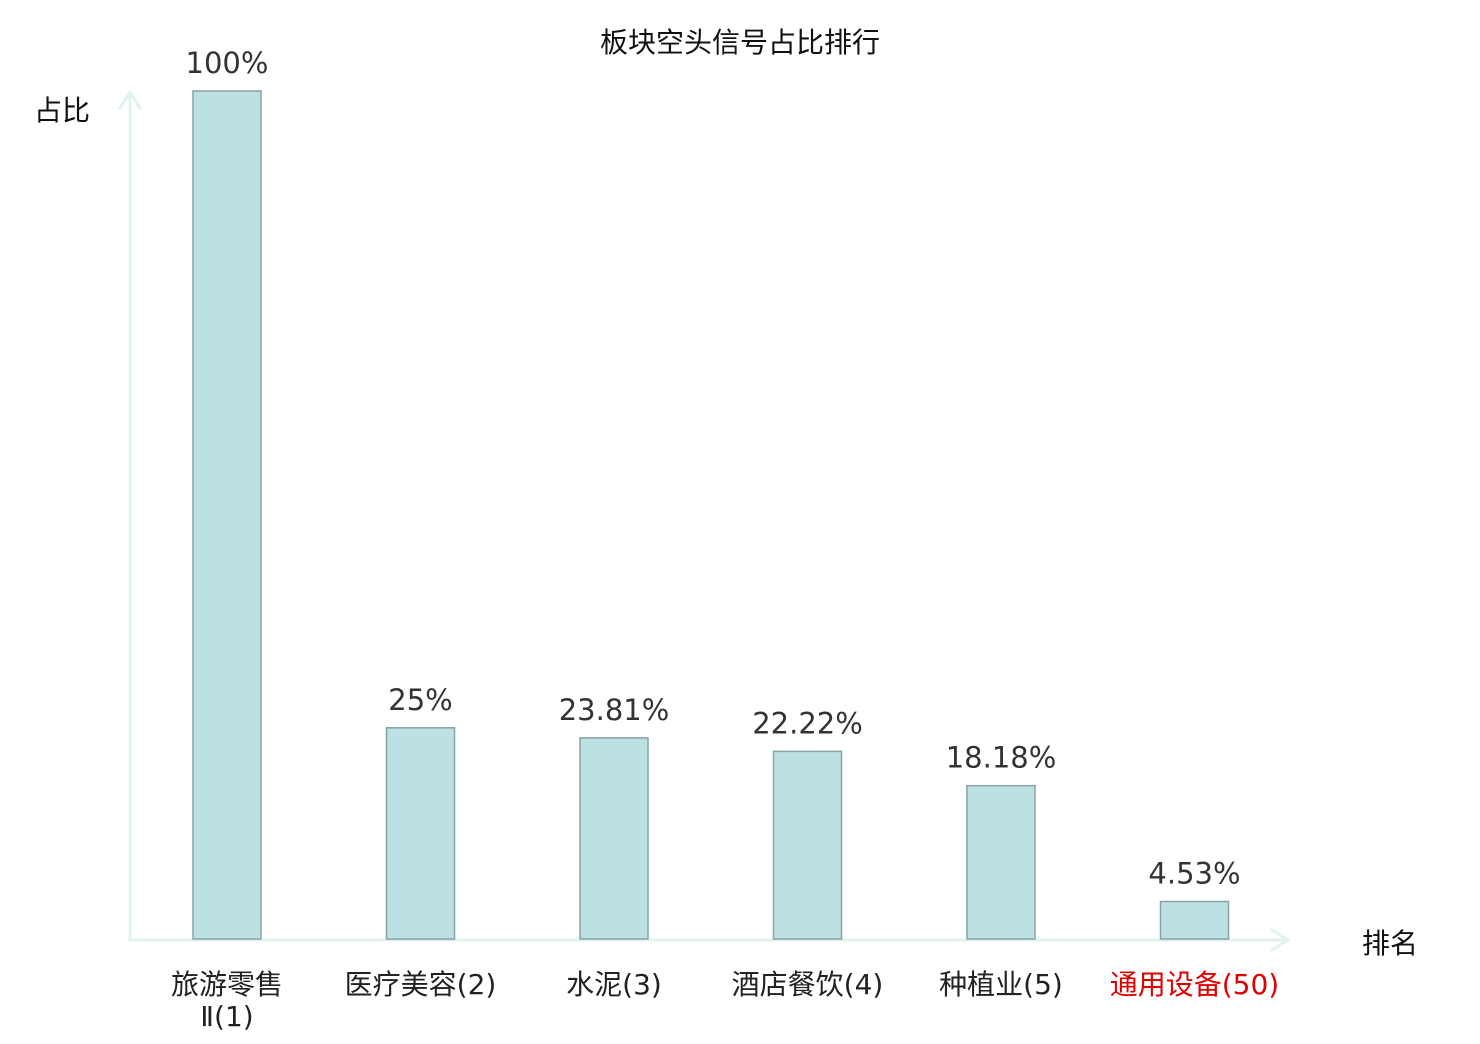 The width and height of the screenshot is (1480, 1044). Describe the element at coordinates (130, 100) in the screenshot. I see `y-axis-arrow` at that location.